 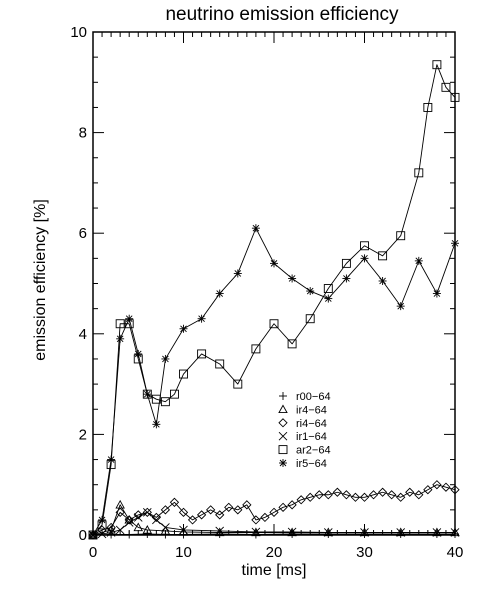 I want to click on legend-item: ir5−64, so click(x=303, y=464).